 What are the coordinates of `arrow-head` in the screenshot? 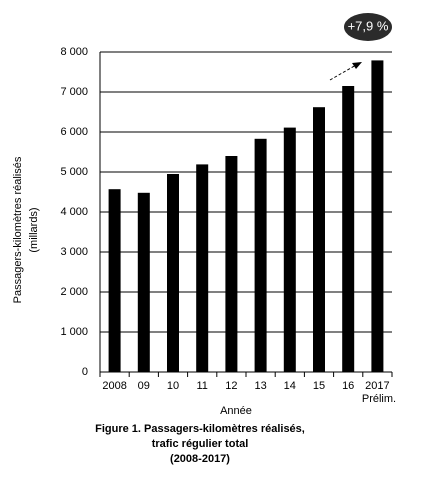 It's located at (357, 65).